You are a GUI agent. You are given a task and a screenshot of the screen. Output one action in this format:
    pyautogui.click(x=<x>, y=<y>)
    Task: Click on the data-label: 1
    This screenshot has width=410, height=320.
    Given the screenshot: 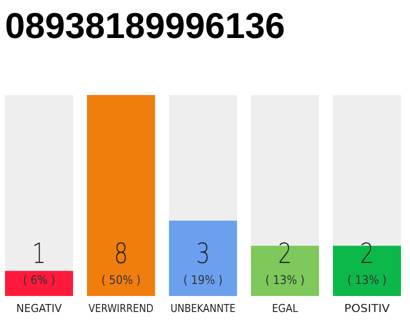 What is the action you would take?
    pyautogui.click(x=41, y=253)
    